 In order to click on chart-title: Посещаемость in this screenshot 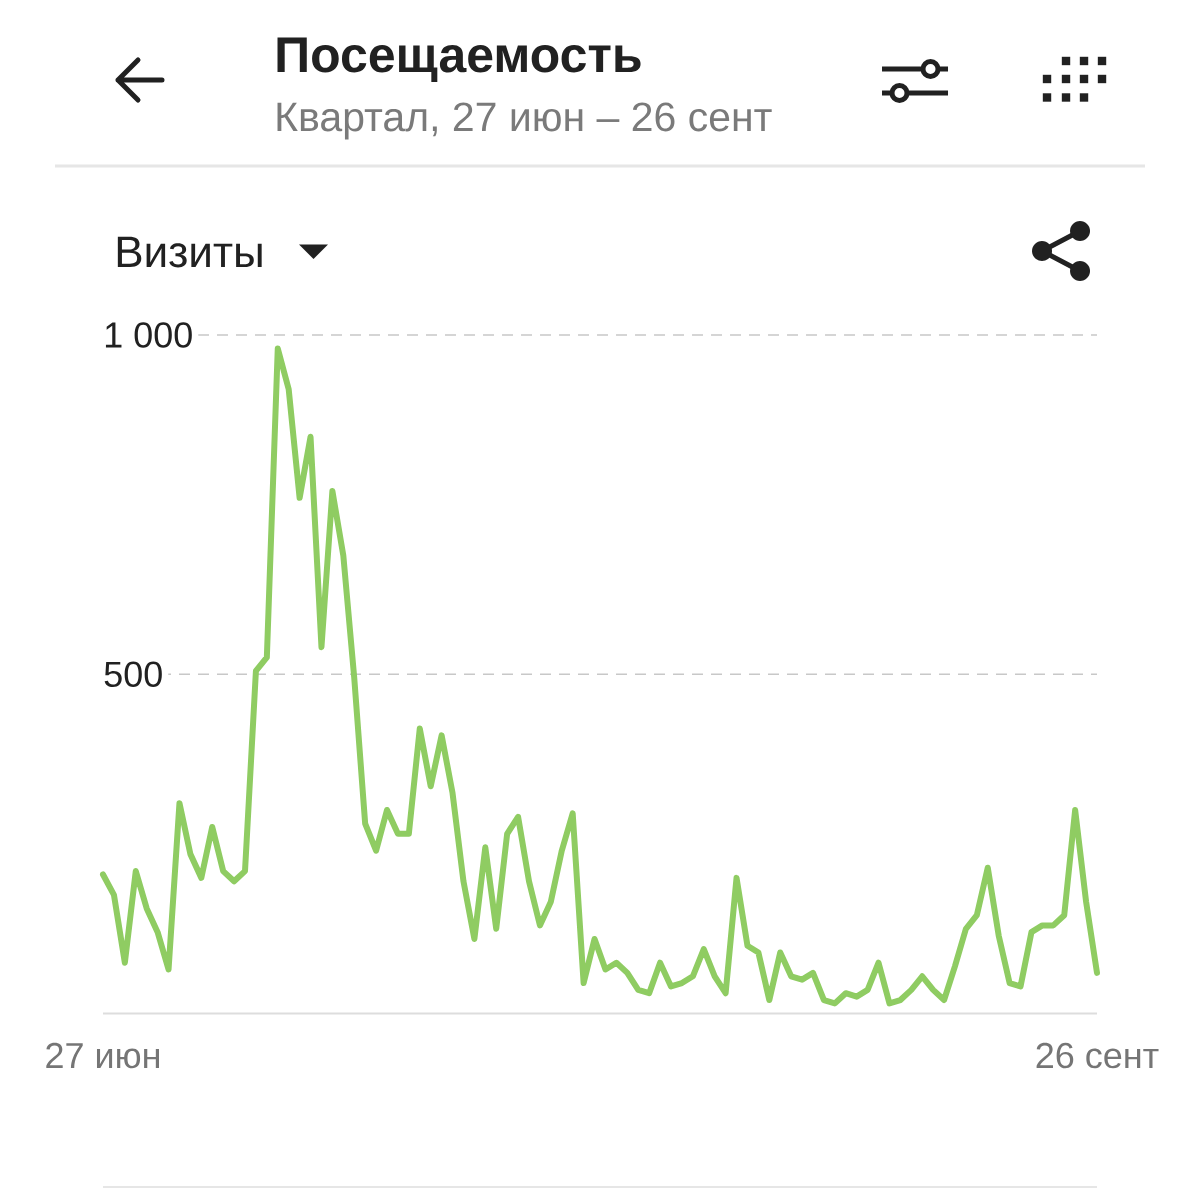, I will do `click(459, 59)`.